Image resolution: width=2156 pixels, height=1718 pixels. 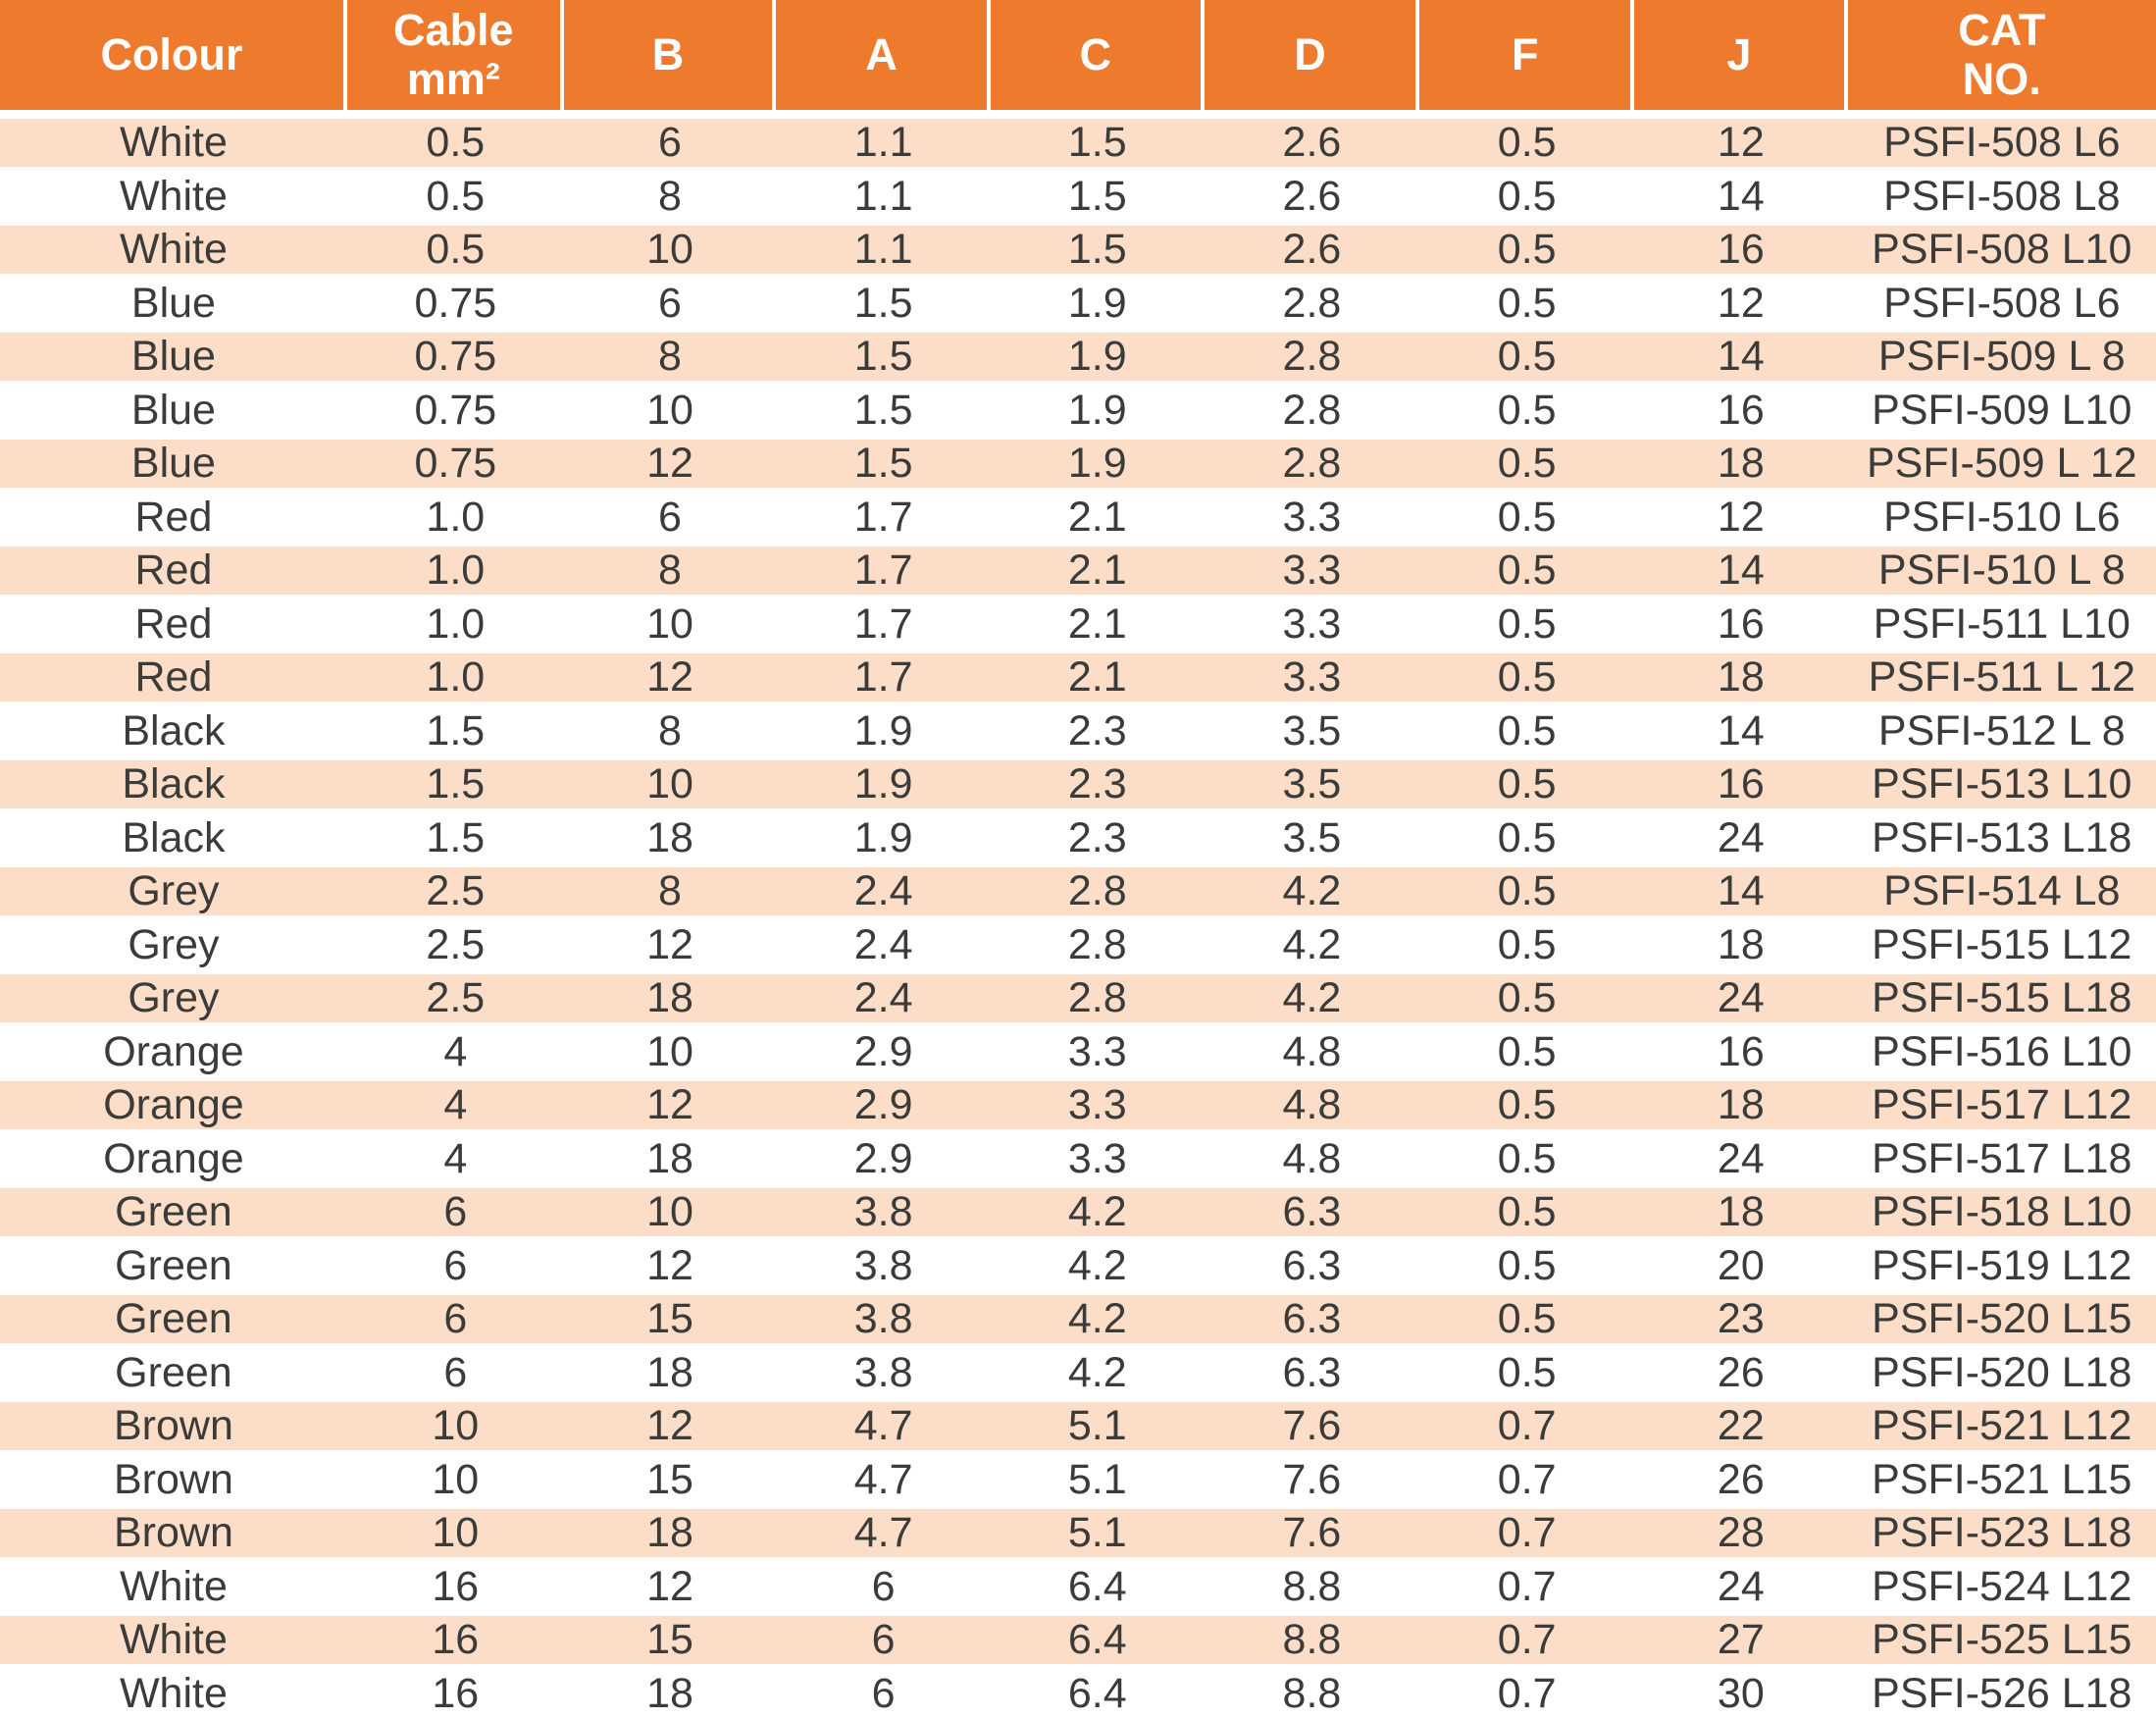 What do you see at coordinates (1078, 410) in the screenshot?
I see `table-row: Blue 0.75 10 1.5 1.9 2.8 0.5 16 PSFI-509 L10` at bounding box center [1078, 410].